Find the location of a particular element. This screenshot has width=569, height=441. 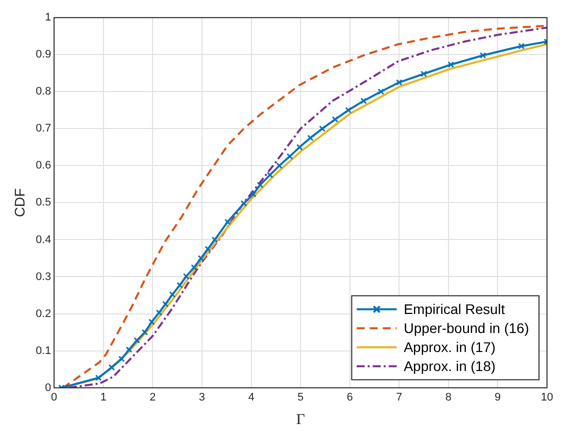

y-tick-label: 0.5 is located at coordinates (44, 202).